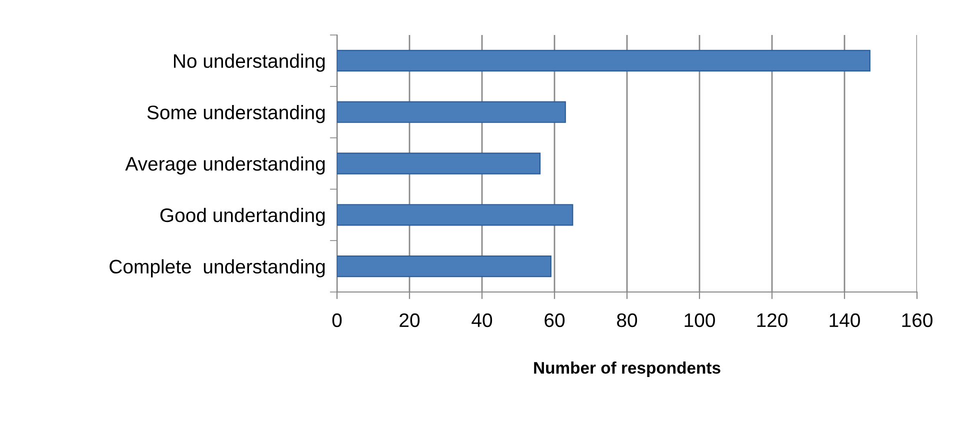  I want to click on y-tick-label: Some understanding, so click(236, 114).